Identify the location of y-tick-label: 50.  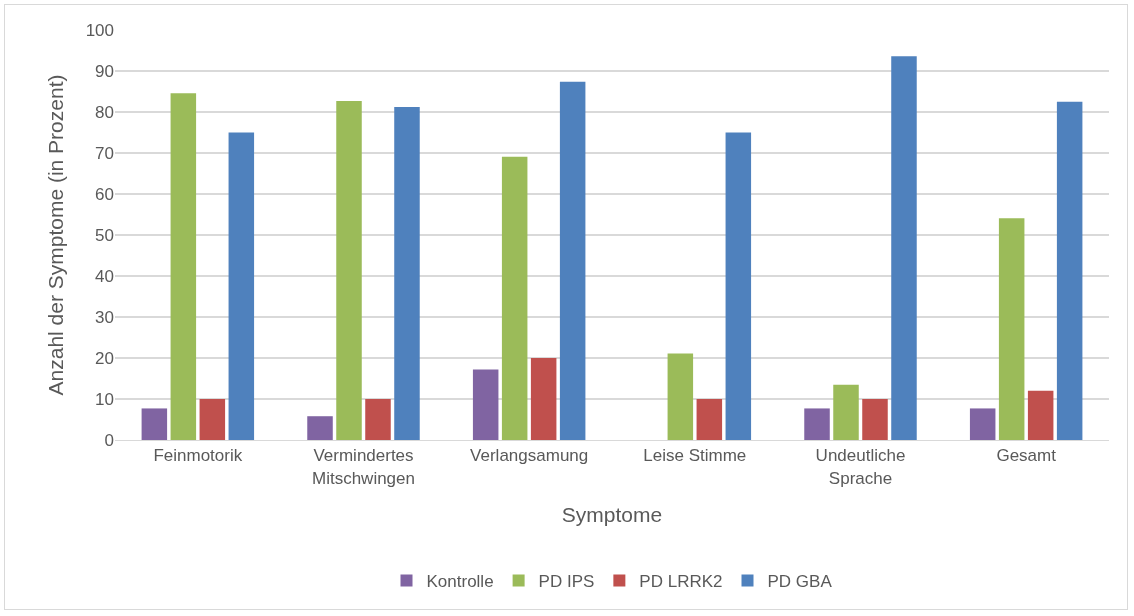
(104, 235).